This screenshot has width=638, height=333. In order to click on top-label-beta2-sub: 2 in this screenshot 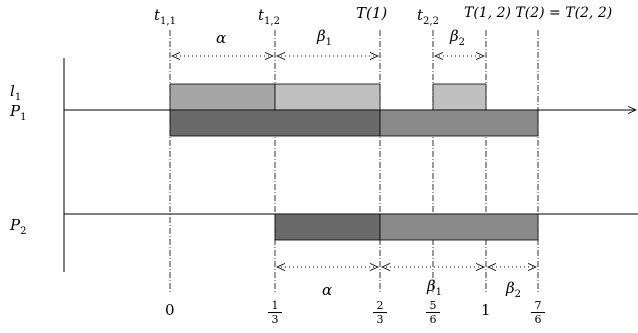, I will do `click(462, 42)`.